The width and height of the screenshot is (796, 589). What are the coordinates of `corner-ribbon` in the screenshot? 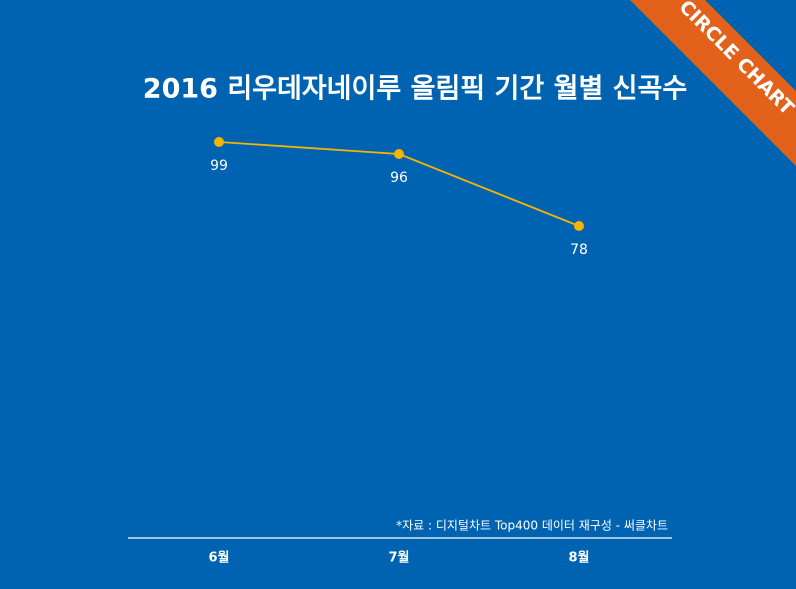 It's located at (713, 83).